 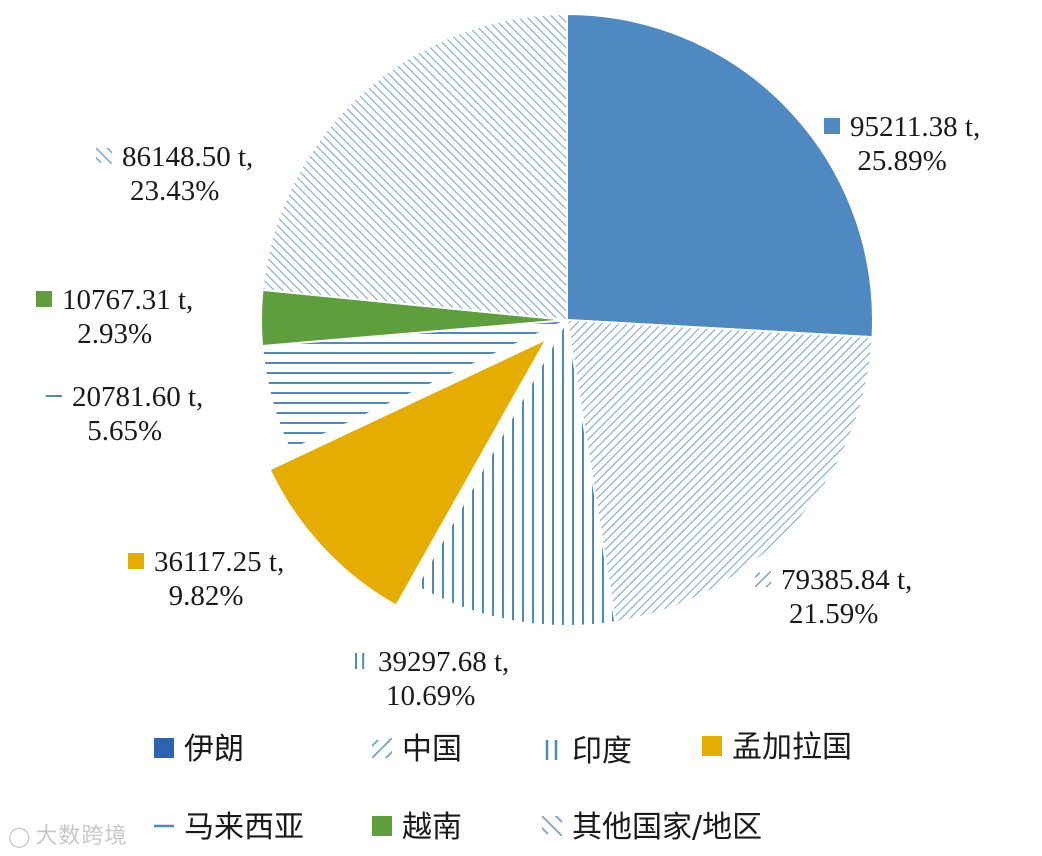 I want to click on legend-label-india: 印度, so click(x=602, y=751).